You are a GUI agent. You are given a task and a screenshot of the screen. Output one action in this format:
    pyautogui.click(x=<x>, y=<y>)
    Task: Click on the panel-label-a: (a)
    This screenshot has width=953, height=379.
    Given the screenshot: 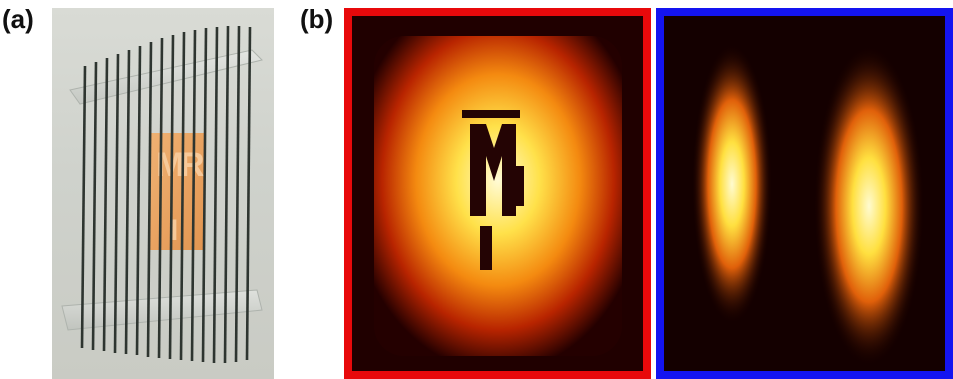 What is the action you would take?
    pyautogui.click(x=18, y=19)
    